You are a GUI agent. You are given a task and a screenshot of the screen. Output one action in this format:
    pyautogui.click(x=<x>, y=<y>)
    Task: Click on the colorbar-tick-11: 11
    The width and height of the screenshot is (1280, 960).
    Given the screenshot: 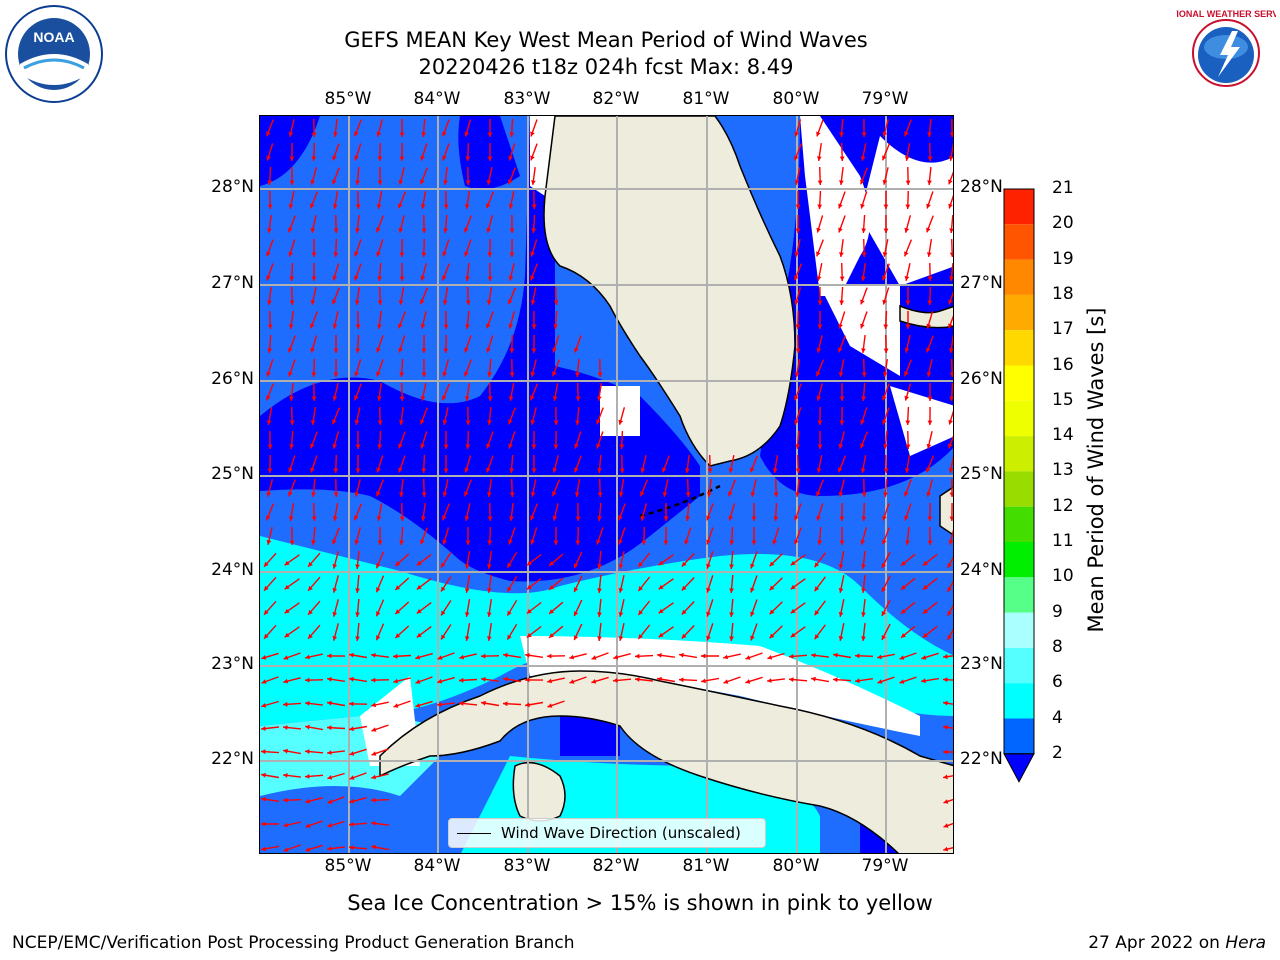 What is the action you would take?
    pyautogui.click(x=1063, y=541)
    